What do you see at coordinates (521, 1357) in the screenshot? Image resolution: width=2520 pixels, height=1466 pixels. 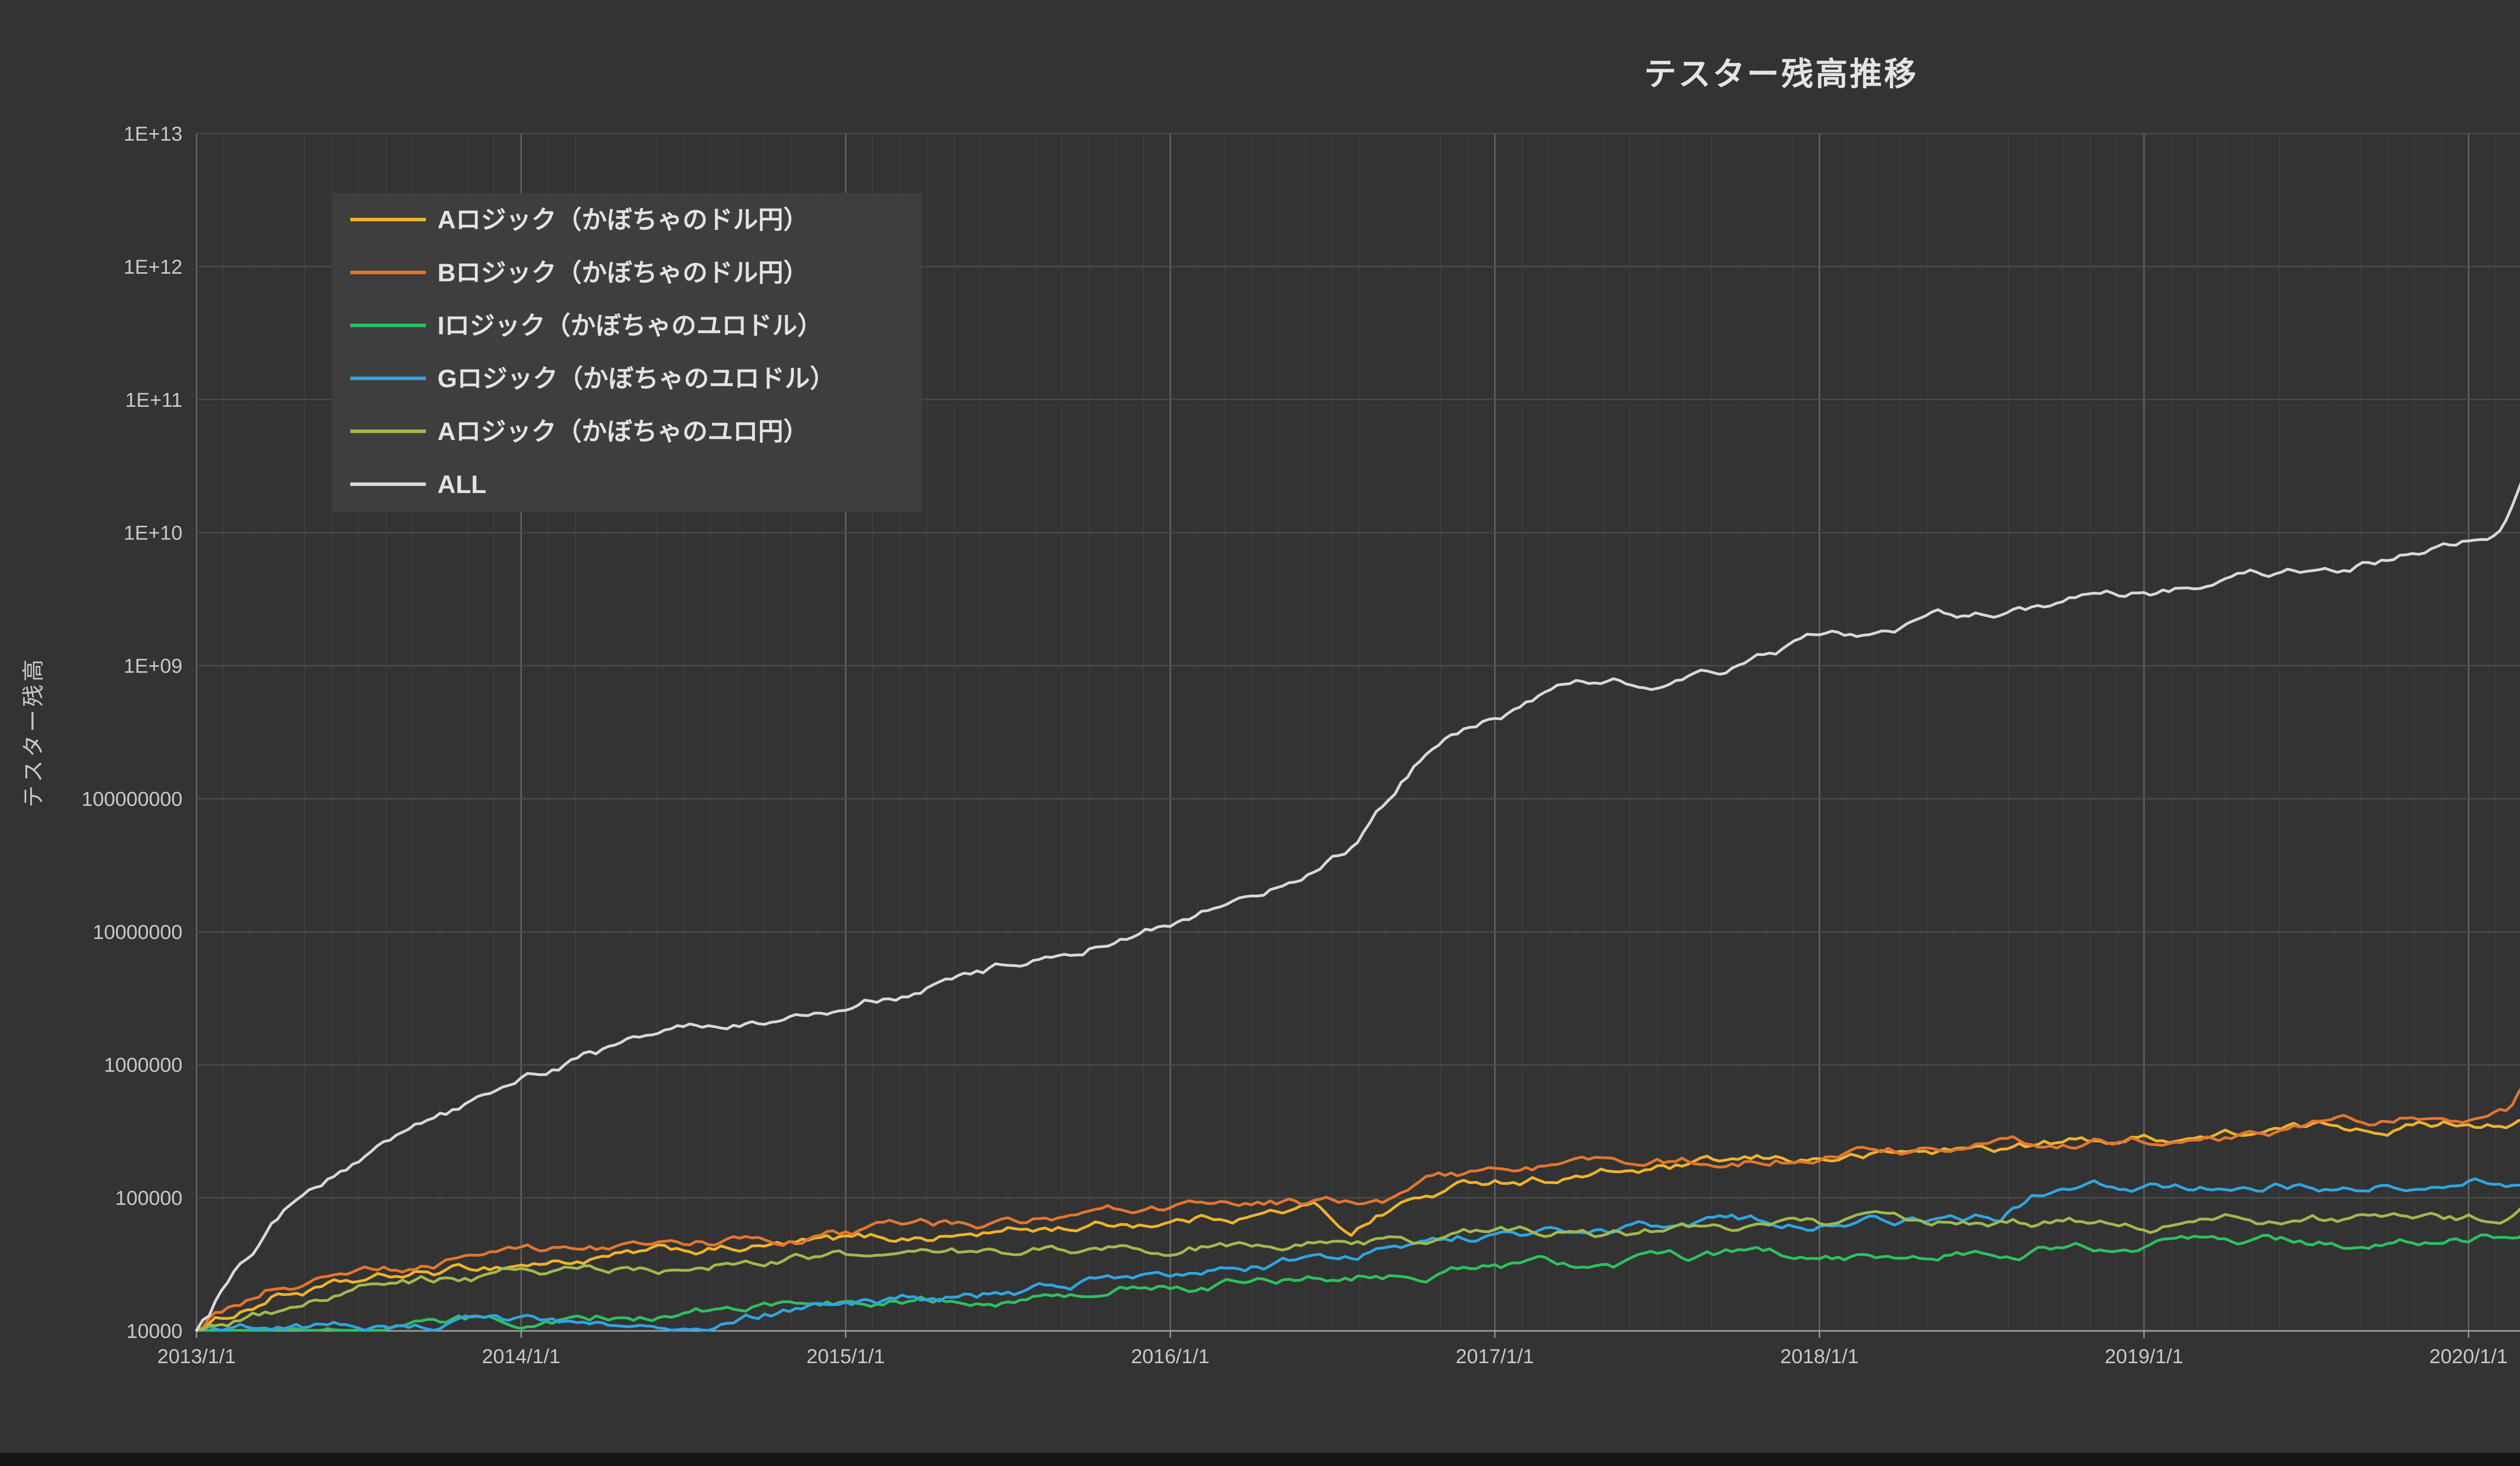 I see `x-tick-label: 2014/1/1` at bounding box center [521, 1357].